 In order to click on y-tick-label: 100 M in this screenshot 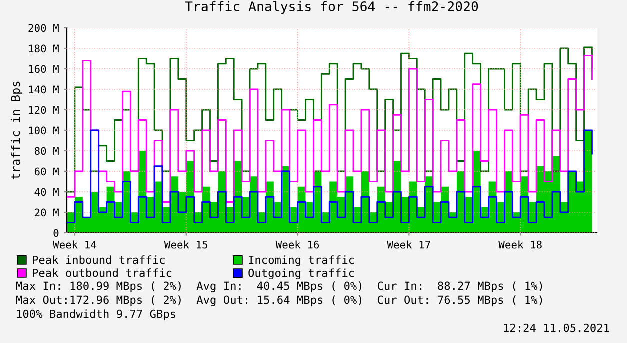, I will do `click(44, 130)`.